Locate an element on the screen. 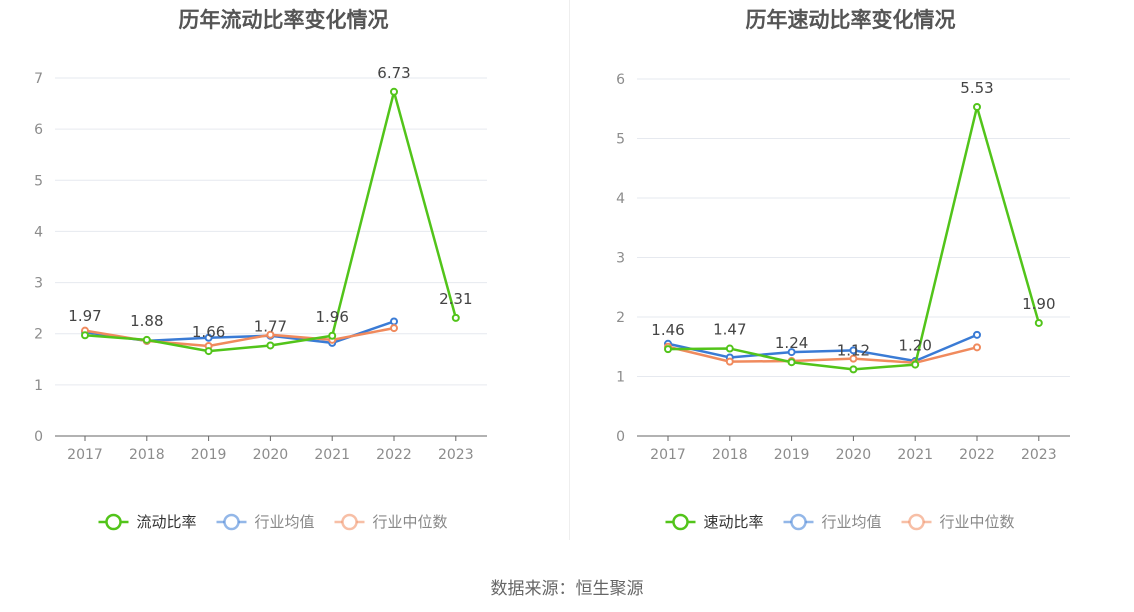  series-line-industry_avg is located at coordinates (822, 348).